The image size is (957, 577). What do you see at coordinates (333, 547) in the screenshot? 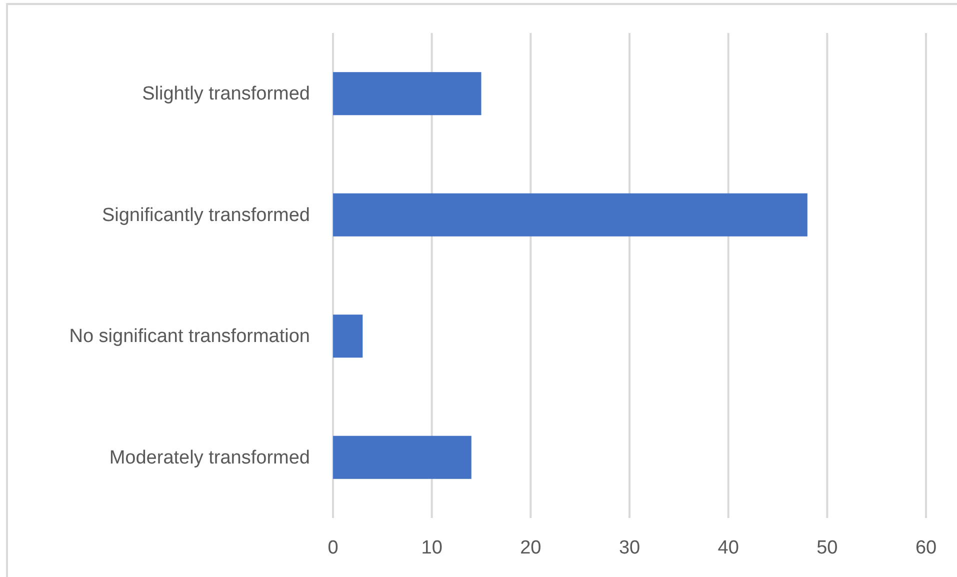
I see `x-tick-label: 0` at bounding box center [333, 547].